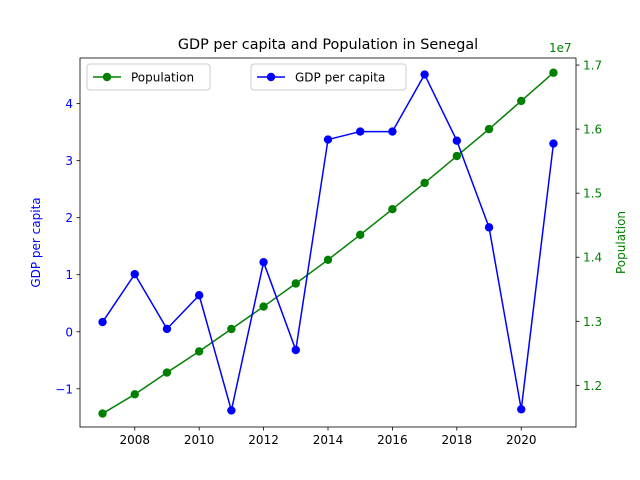  Describe the element at coordinates (69, 275) in the screenshot. I see `left-y-tick-label: 1` at that location.